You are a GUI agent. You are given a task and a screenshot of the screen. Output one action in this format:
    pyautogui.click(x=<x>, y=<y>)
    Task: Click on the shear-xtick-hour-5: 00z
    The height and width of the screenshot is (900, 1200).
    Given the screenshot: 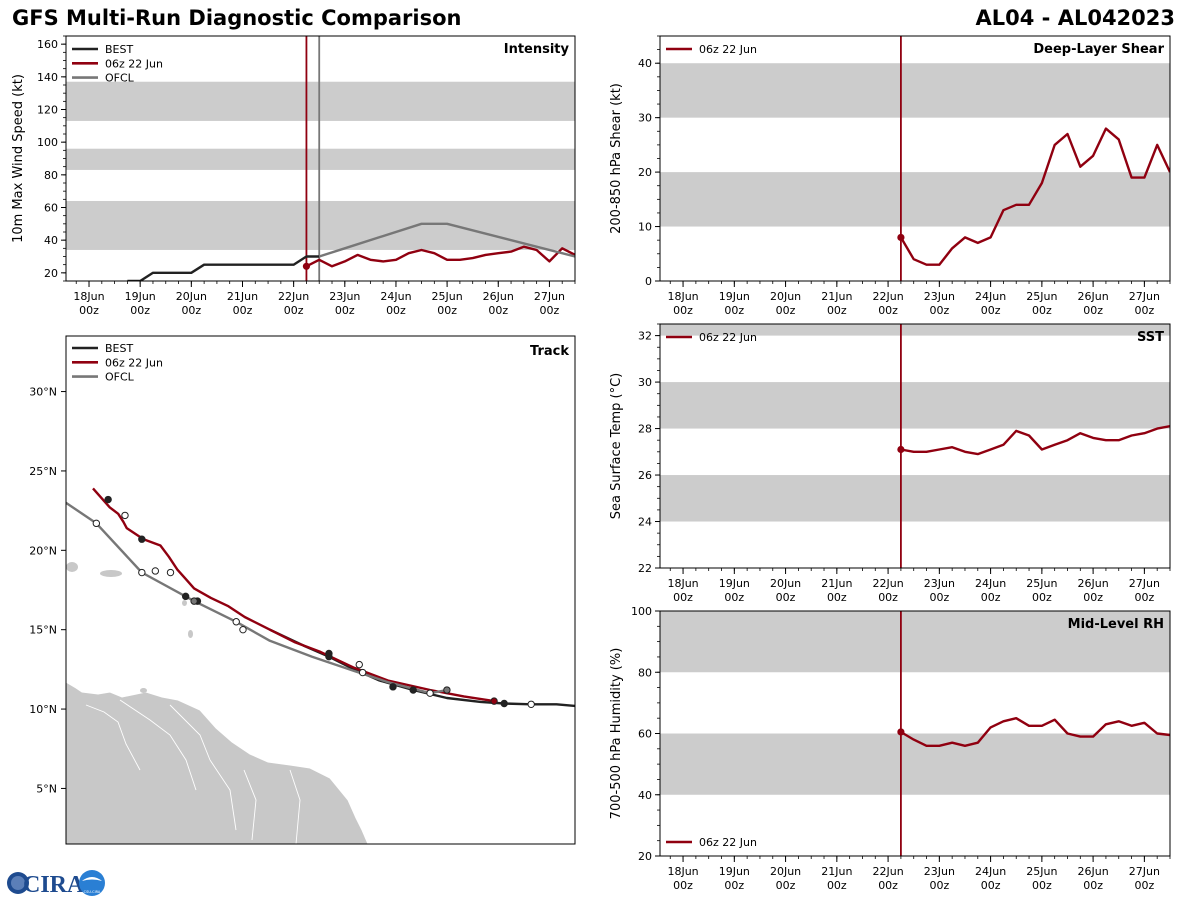 What is the action you would take?
    pyautogui.click(x=939, y=310)
    